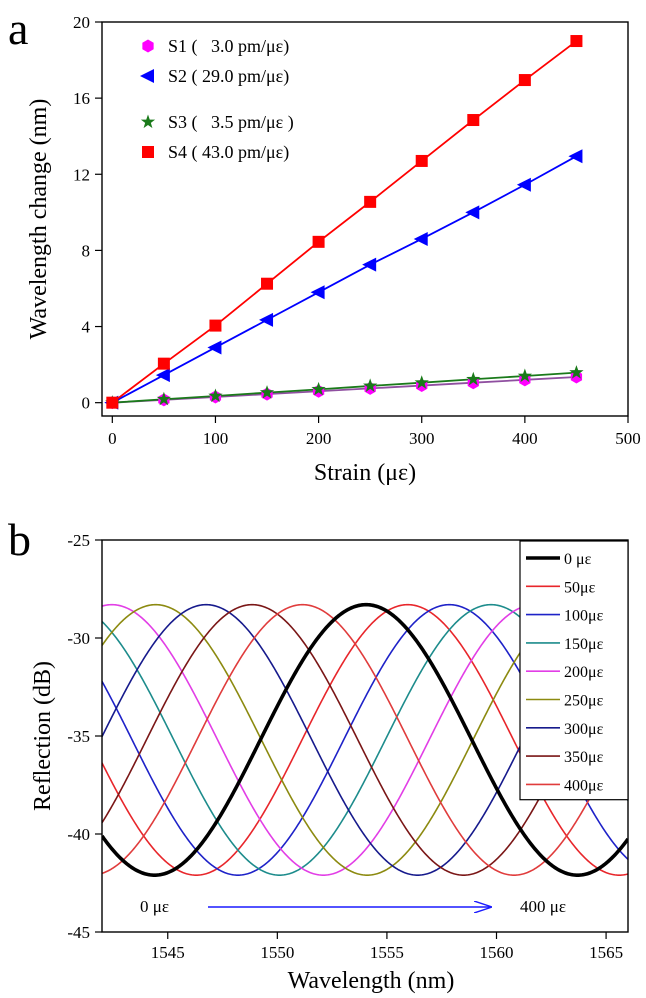  I want to click on panel-a-label: a, so click(18, 28).